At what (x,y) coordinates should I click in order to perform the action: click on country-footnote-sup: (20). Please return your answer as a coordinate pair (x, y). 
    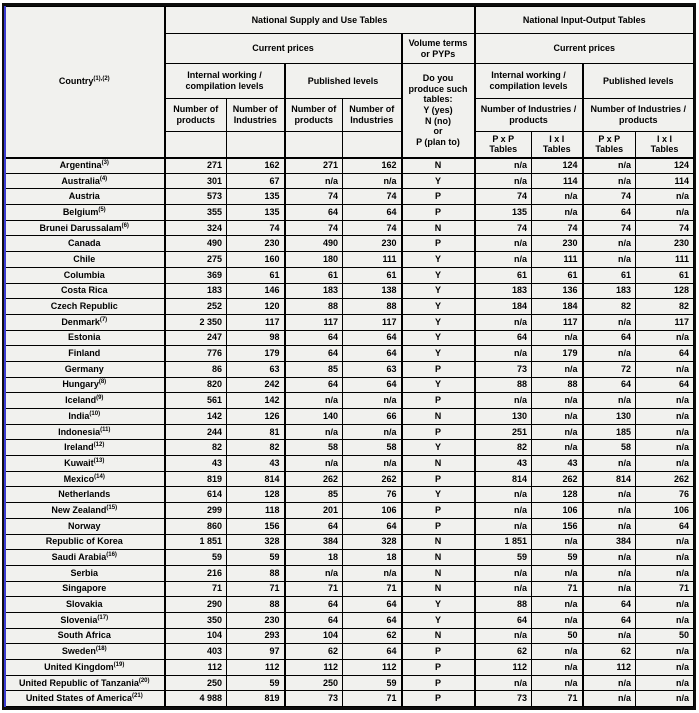
    Looking at the image, I should click on (144, 680).